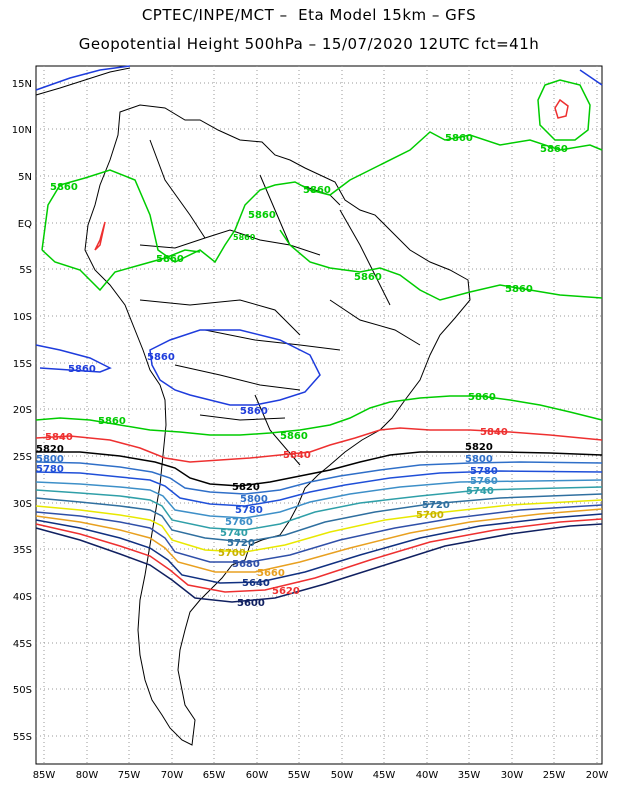  What do you see at coordinates (22, 457) in the screenshot?
I see `lat-tick-label: 25S` at bounding box center [22, 457].